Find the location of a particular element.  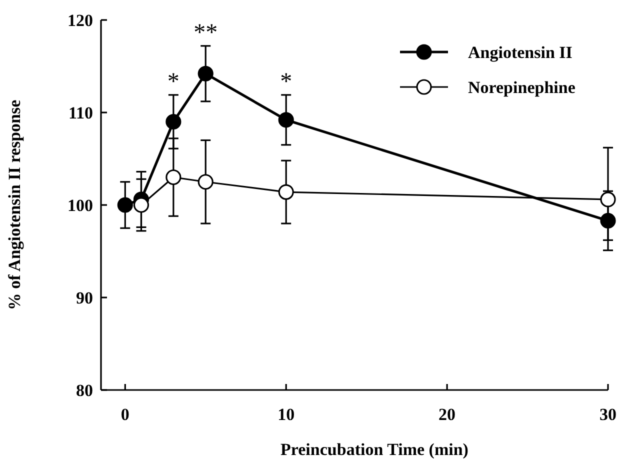

y-tick-label: 120 is located at coordinates (80, 20).